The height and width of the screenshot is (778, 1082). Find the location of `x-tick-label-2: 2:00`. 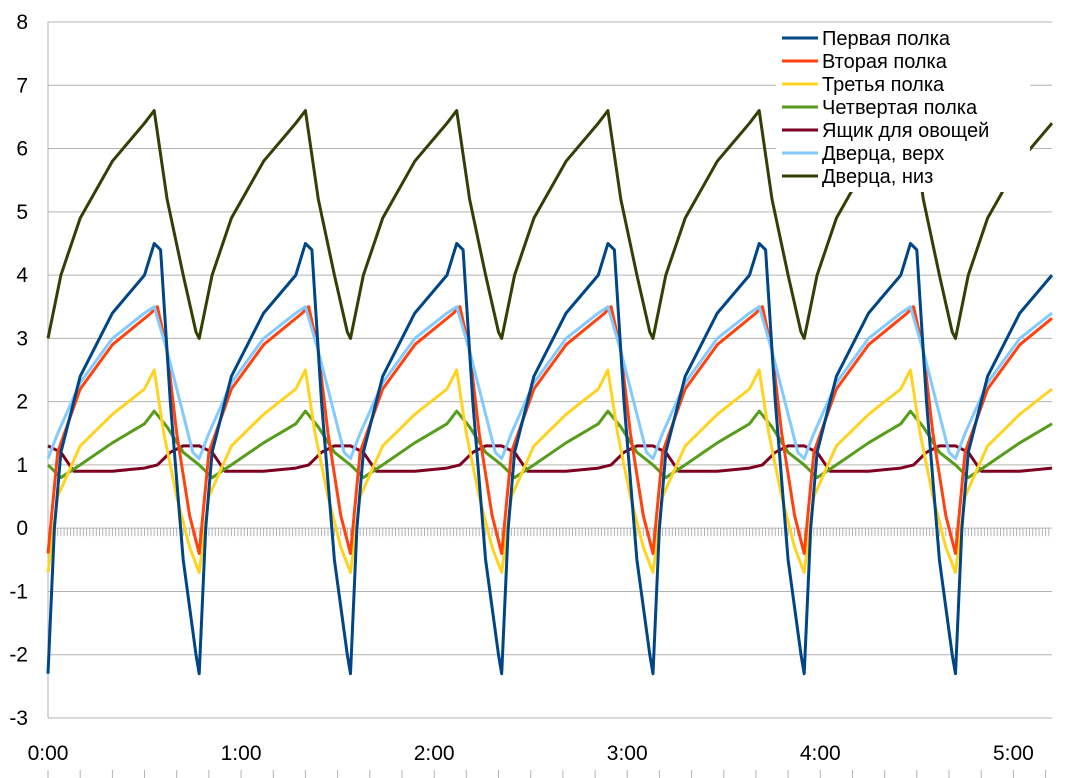

x-tick-label-2: 2:00 is located at coordinates (434, 753).